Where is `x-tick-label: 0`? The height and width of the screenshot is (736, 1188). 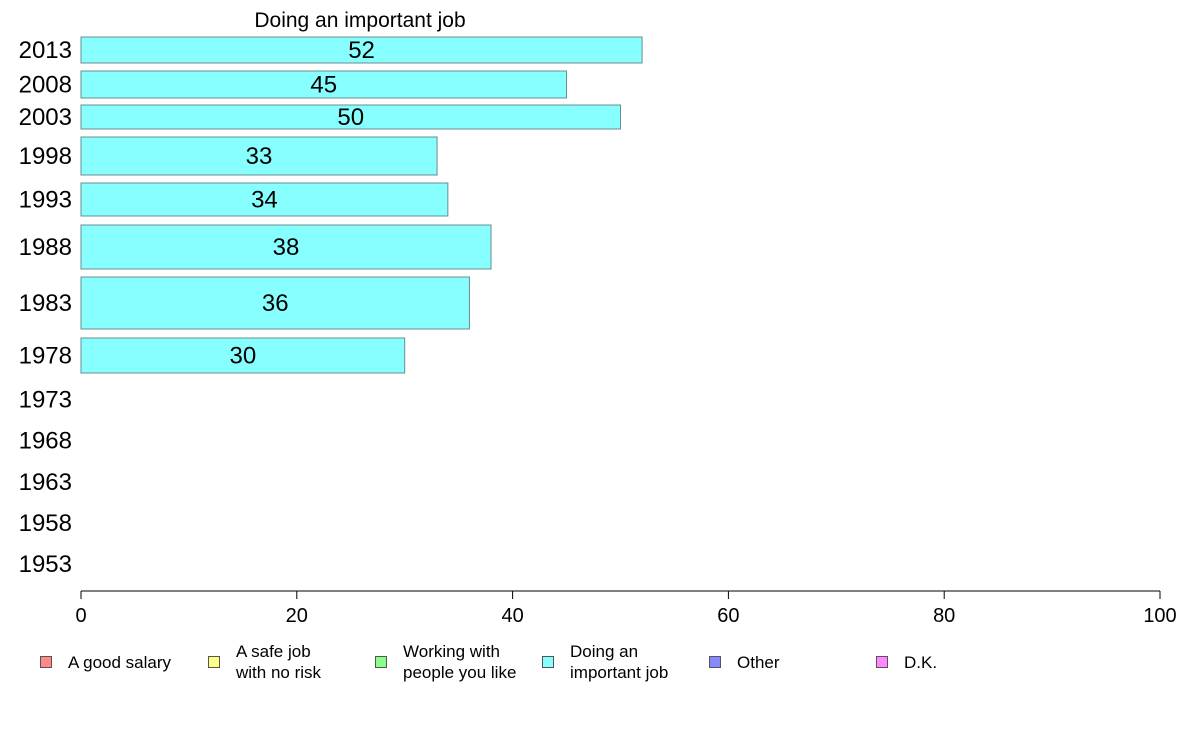 x-tick-label: 0 is located at coordinates (80, 616).